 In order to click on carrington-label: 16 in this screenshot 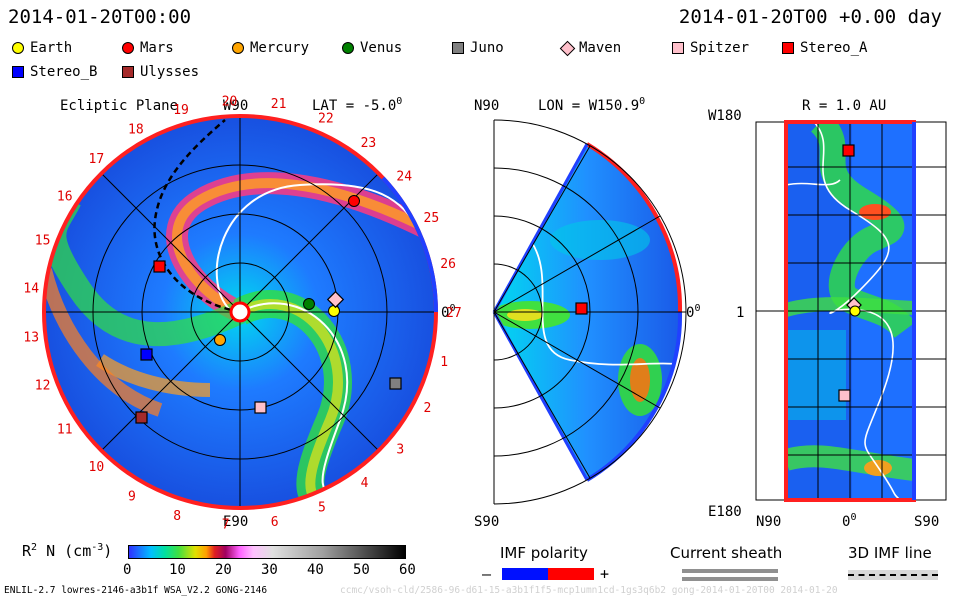, I will do `click(65, 197)`.